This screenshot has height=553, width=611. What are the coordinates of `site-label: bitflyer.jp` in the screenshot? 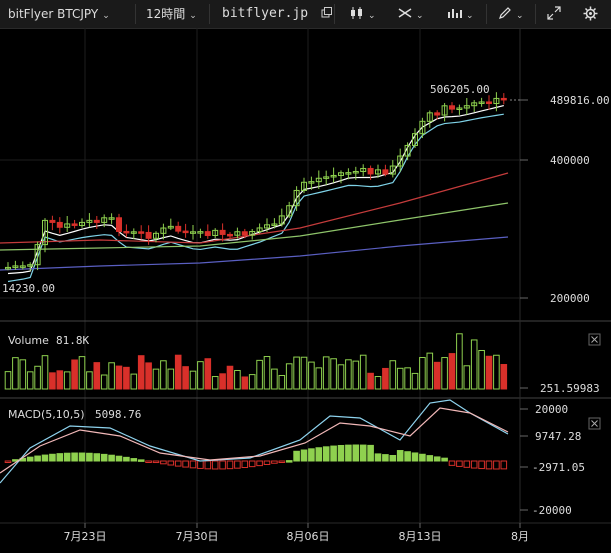 It's located at (265, 13).